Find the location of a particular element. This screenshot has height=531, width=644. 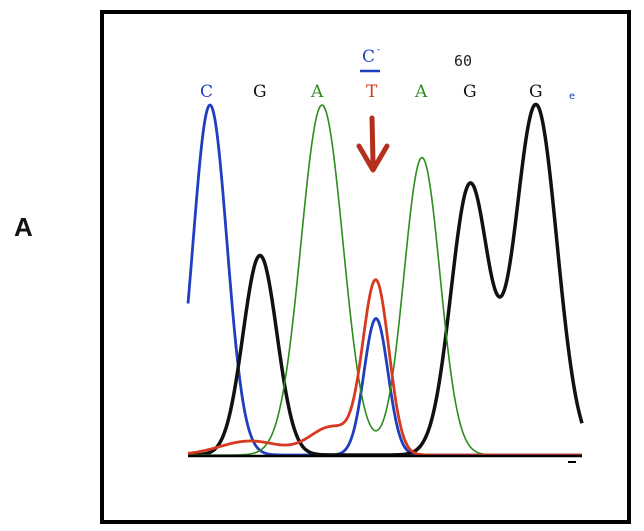

base-call-6: G is located at coordinates (470, 92).